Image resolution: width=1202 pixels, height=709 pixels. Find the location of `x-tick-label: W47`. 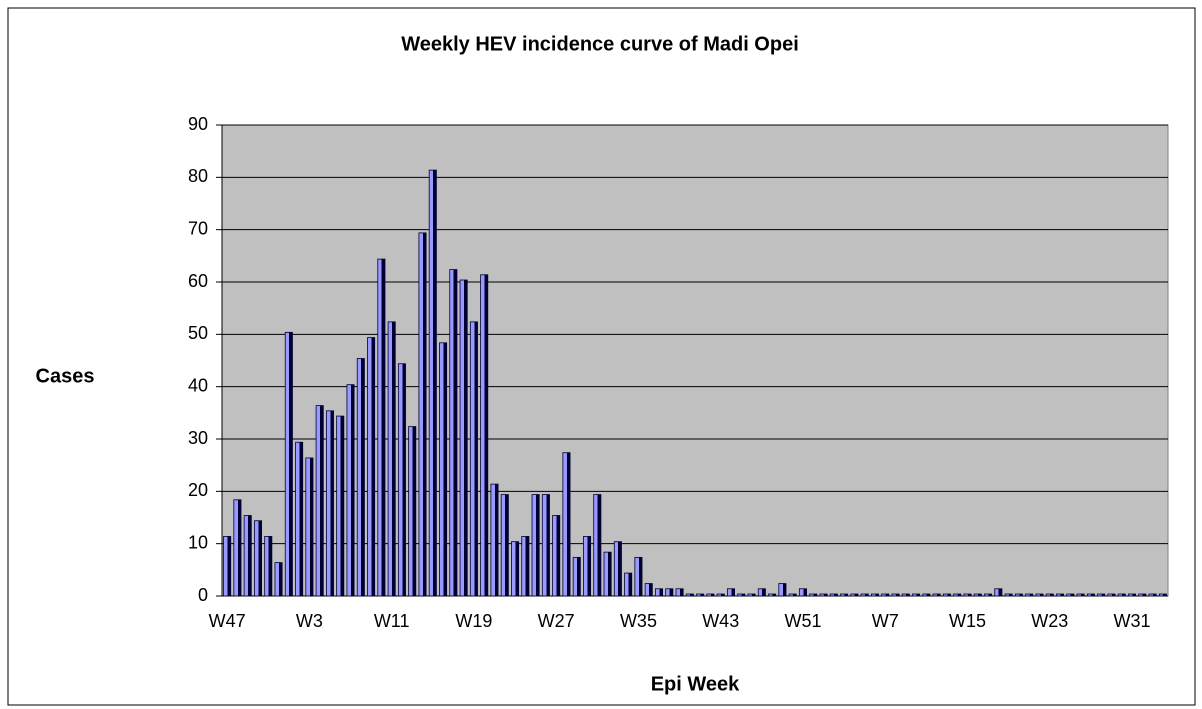

x-tick-label: W47 is located at coordinates (227, 621).